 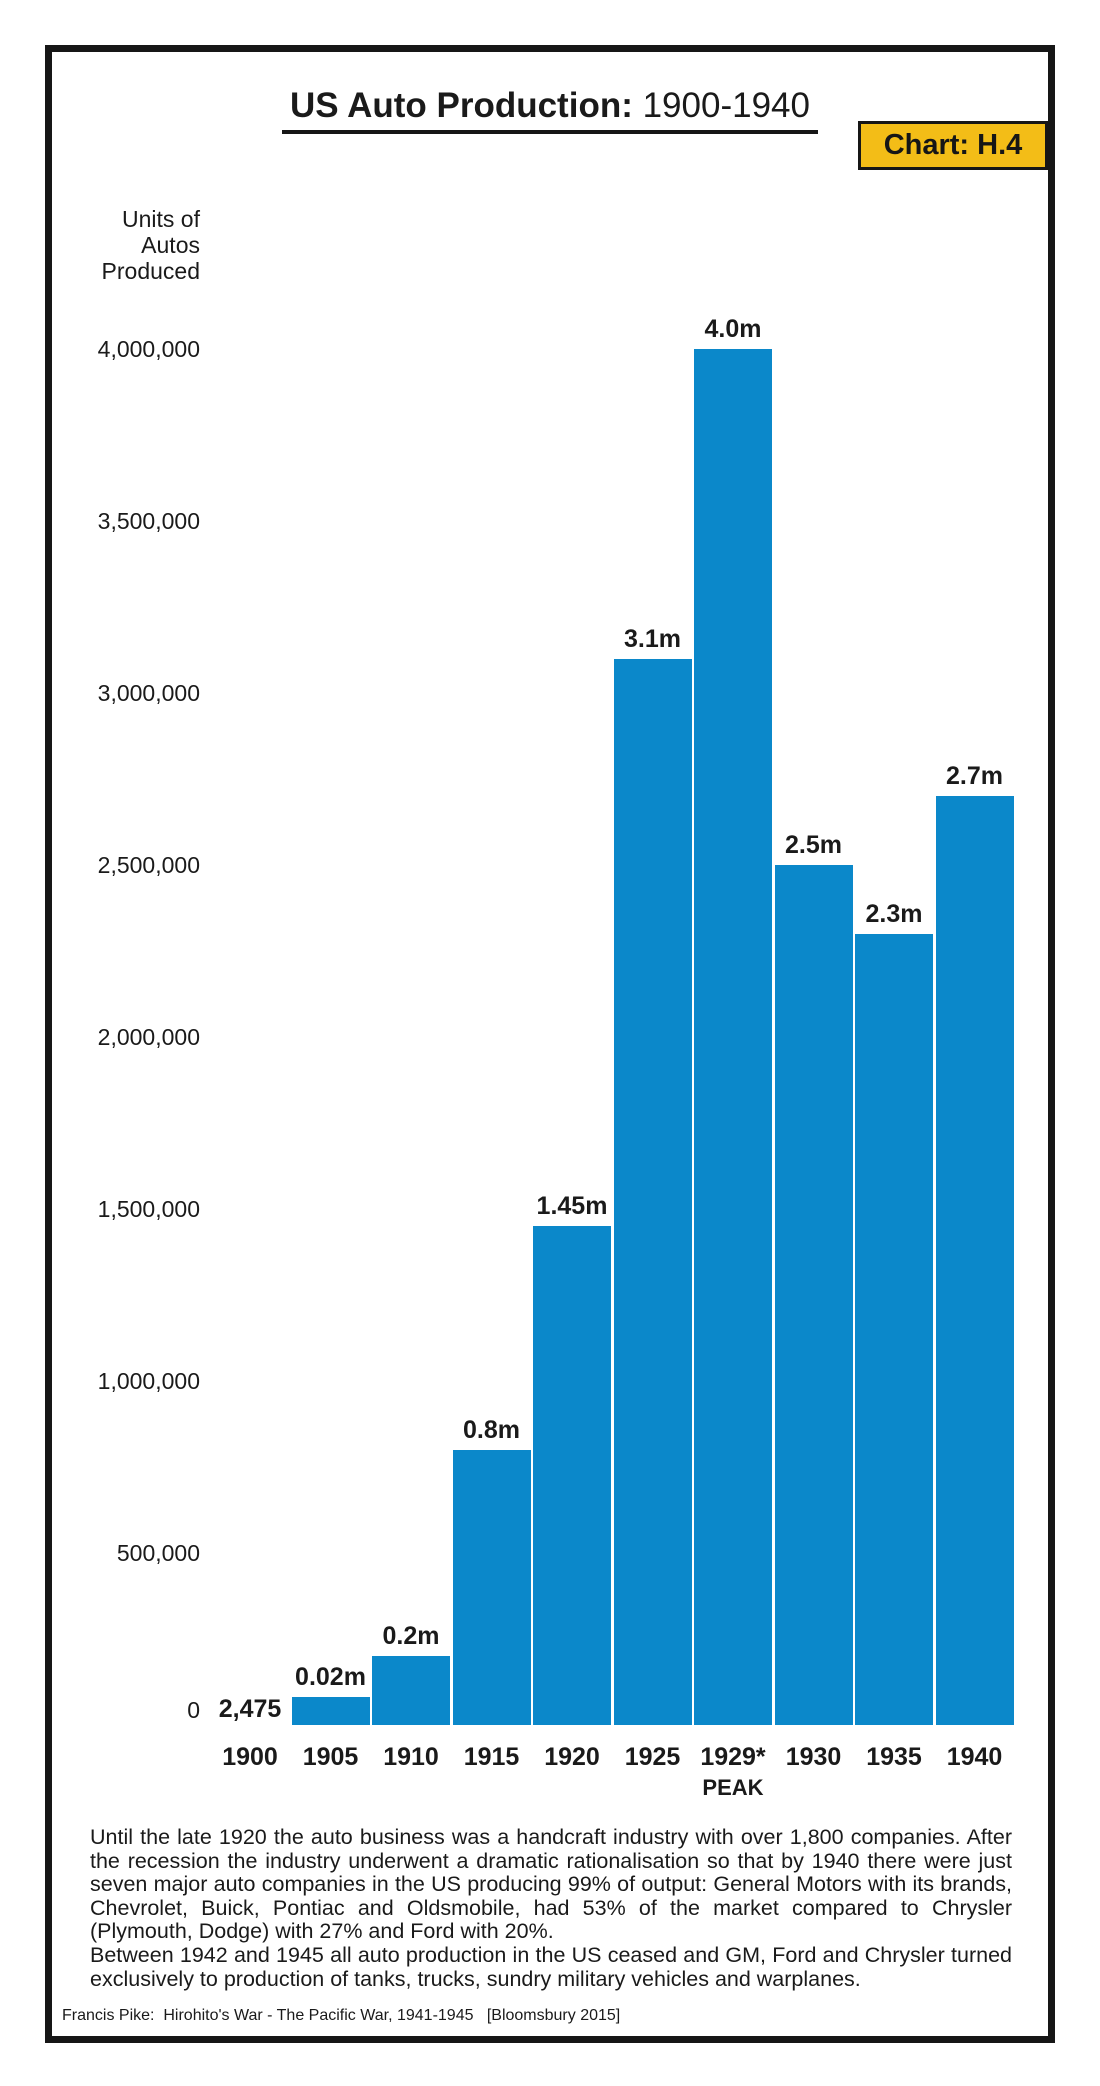 What do you see at coordinates (461, 105) in the screenshot?
I see `chart-title-main: US Auto Production:` at bounding box center [461, 105].